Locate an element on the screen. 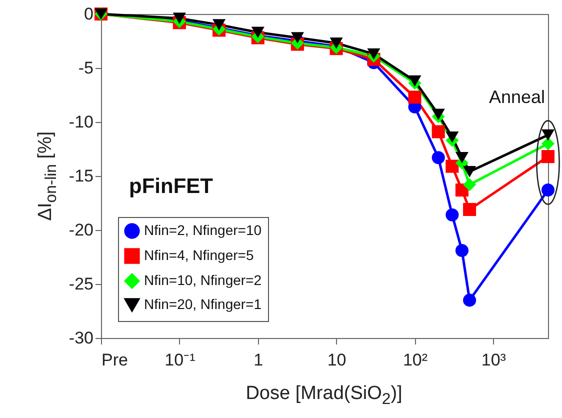  x-tick-label: 1 is located at coordinates (259, 360).